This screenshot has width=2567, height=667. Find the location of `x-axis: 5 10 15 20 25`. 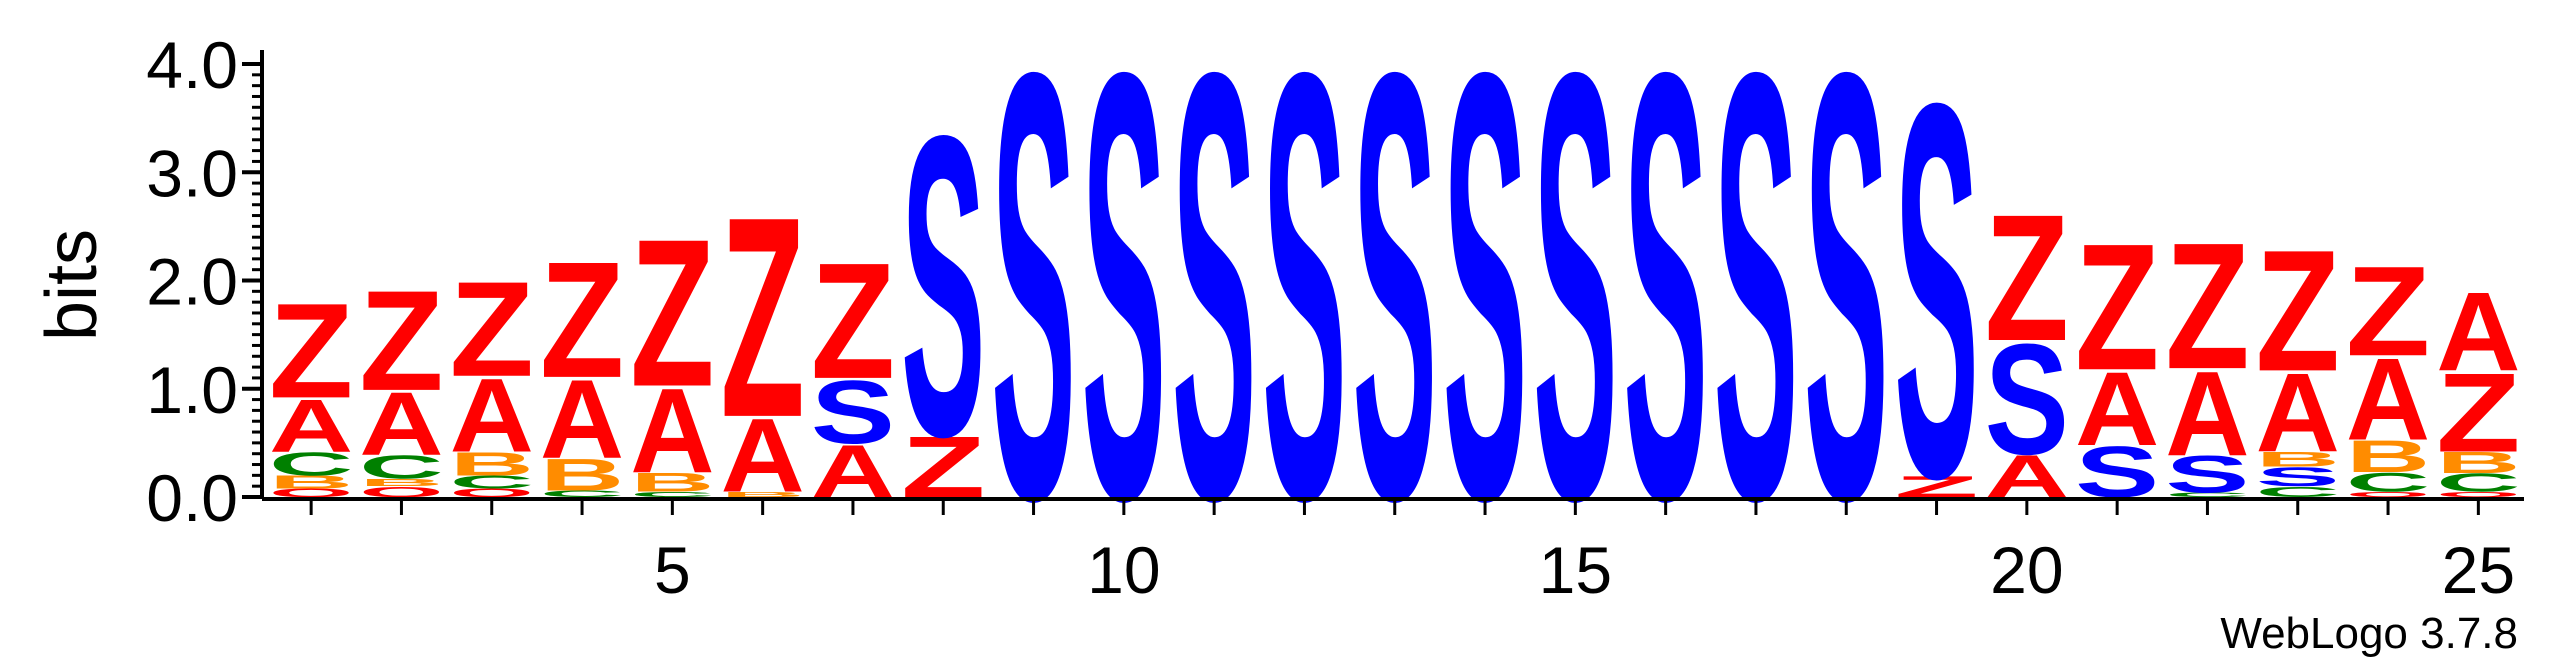

x-axis: 5 10 15 20 25 is located at coordinates (1393, 552).